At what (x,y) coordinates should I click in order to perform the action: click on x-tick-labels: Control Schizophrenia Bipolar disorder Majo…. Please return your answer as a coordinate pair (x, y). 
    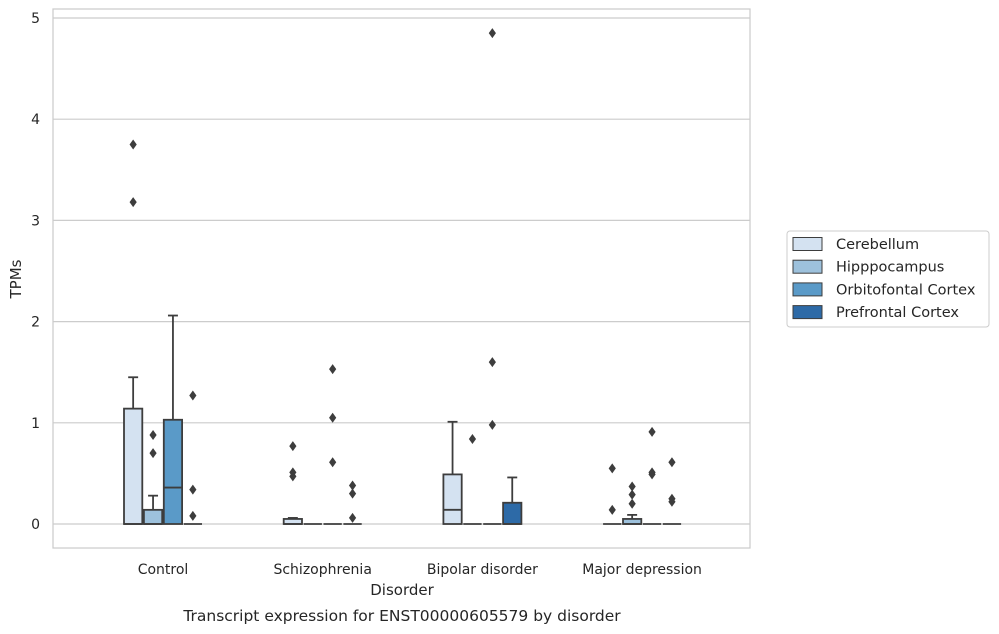
    Looking at the image, I should click on (420, 570).